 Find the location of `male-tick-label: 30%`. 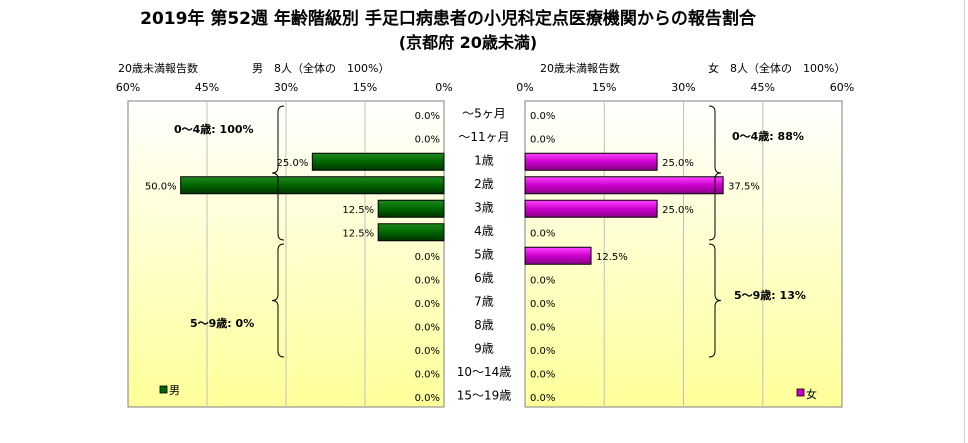

male-tick-label: 30% is located at coordinates (286, 87).